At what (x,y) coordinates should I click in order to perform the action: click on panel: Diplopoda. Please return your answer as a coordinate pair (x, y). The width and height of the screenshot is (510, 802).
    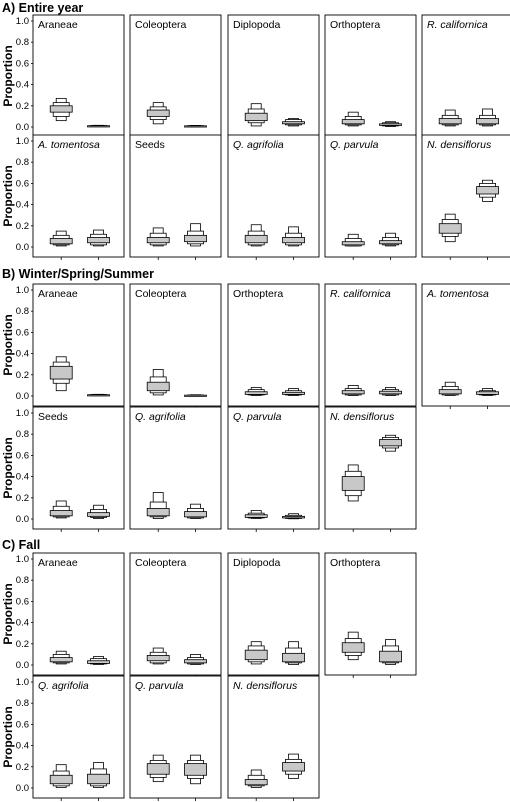
    Looking at the image, I should click on (273, 615).